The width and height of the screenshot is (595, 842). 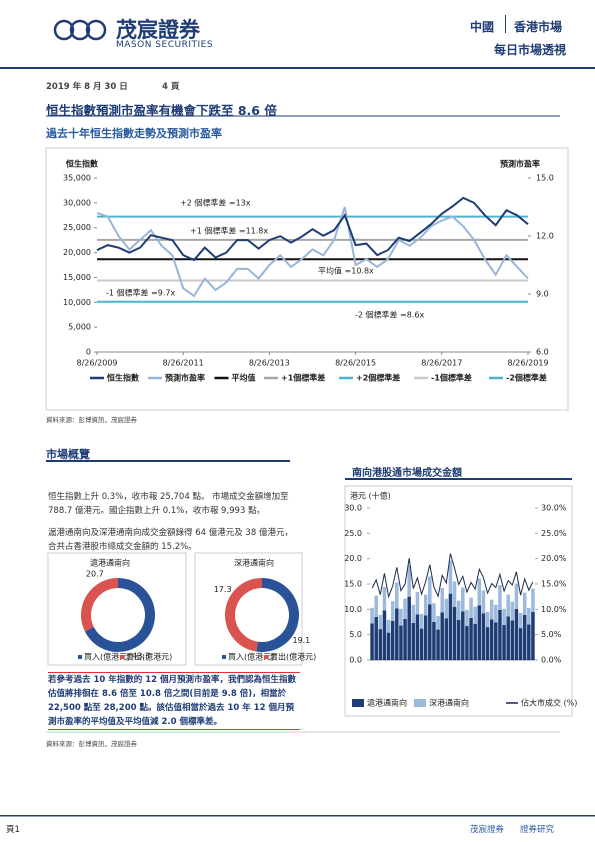 I want to click on y2-tick-label: 9.0, so click(x=542, y=294).